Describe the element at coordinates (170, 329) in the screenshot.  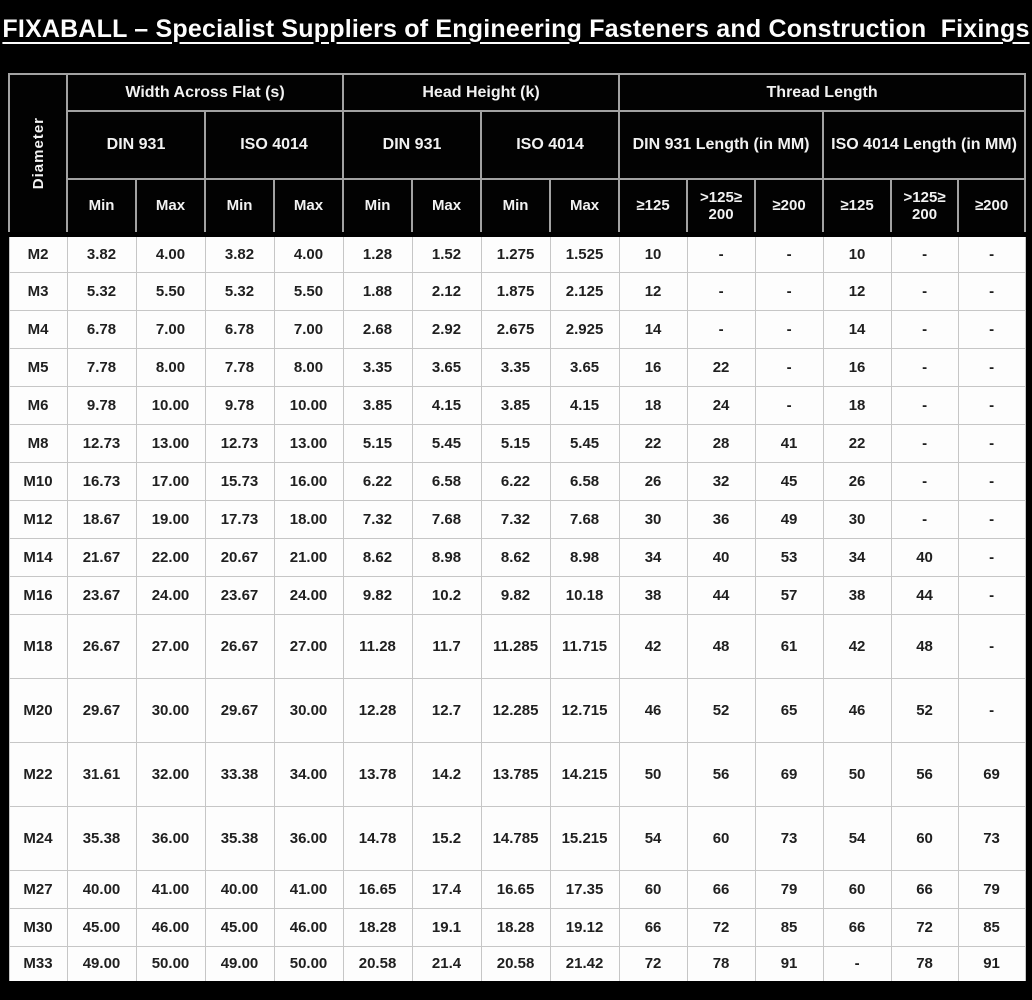
I see `spec-cell: 7.00` at that location.